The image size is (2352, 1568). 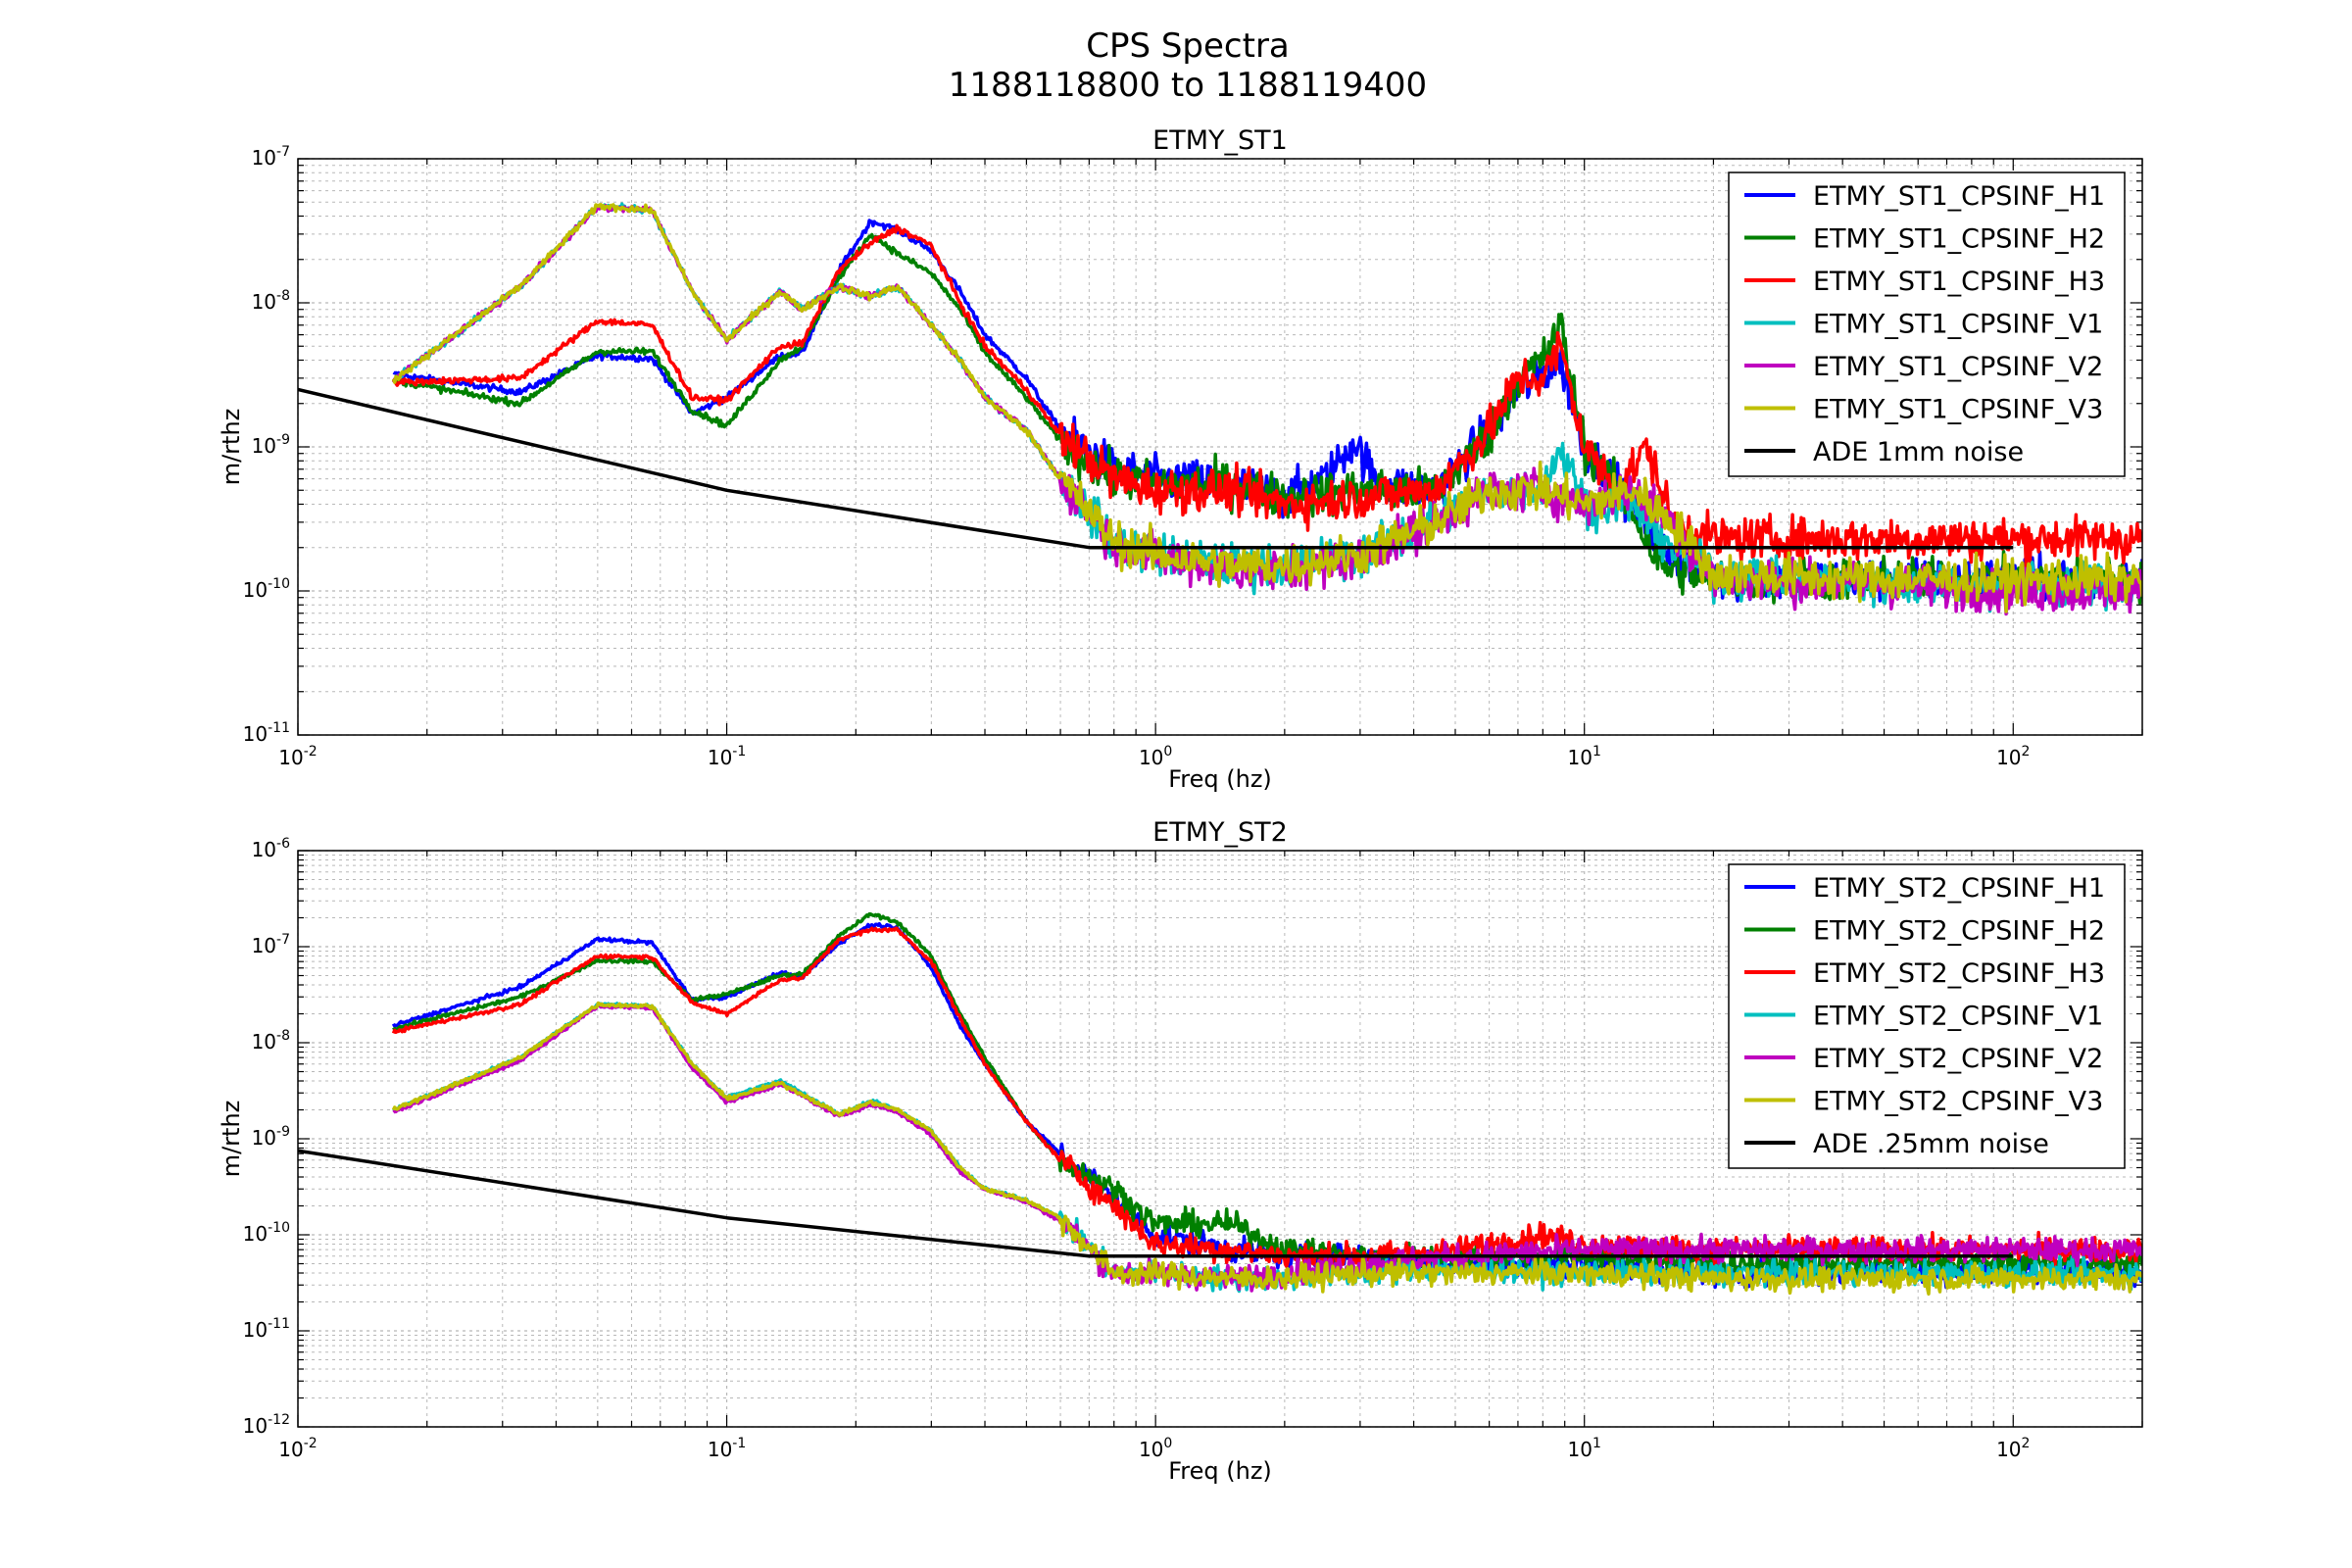 I want to click on legend-entry: ETMY_ST1_CPSINF_H1, so click(x=1959, y=196).